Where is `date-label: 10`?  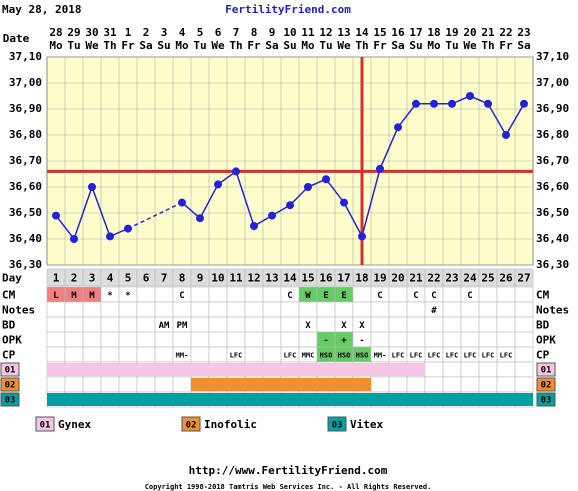
date-label: 10 is located at coordinates (289, 32).